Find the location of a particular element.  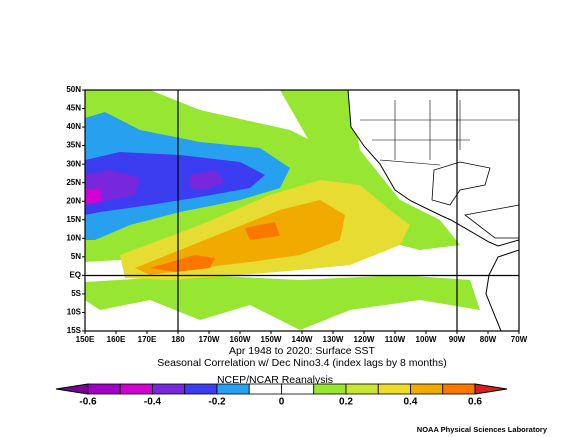

lat-label: 10S is located at coordinates (74, 312).